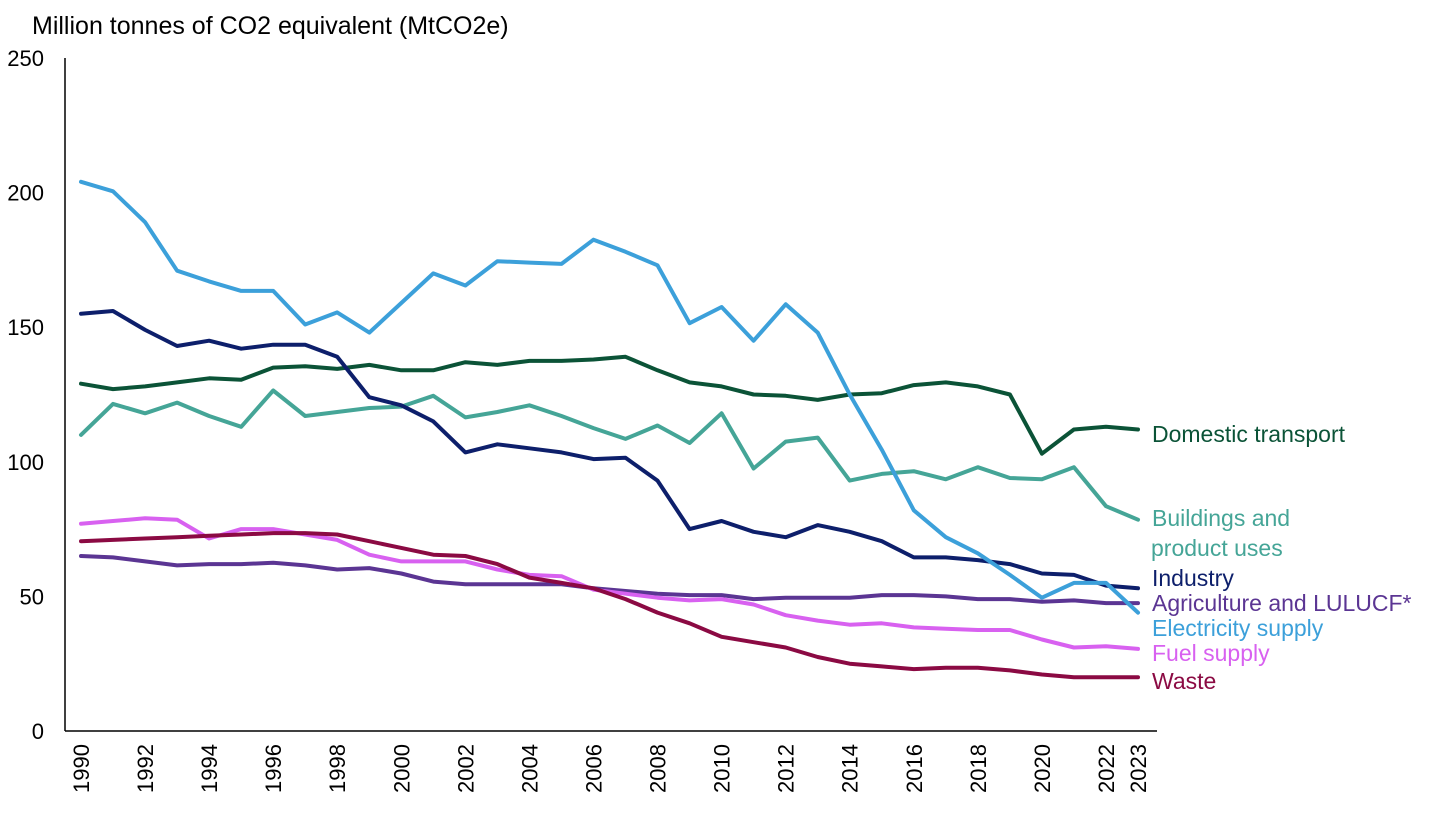 The image size is (1456, 818). I want to click on series-label-buildings-and-product-uses: Buildings and product uses, so click(1220, 533).